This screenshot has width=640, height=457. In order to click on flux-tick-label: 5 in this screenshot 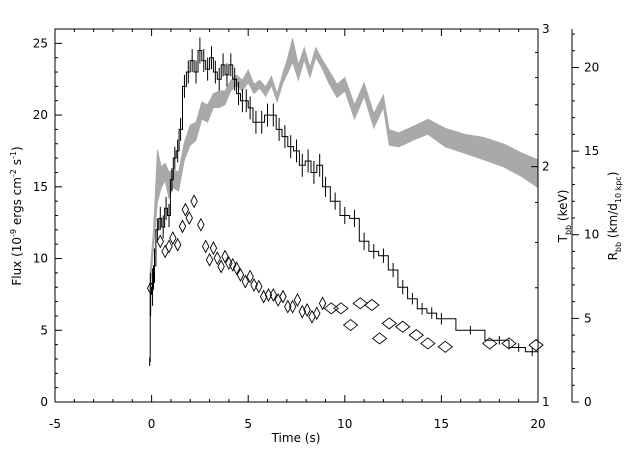, I will do `click(44, 330)`.